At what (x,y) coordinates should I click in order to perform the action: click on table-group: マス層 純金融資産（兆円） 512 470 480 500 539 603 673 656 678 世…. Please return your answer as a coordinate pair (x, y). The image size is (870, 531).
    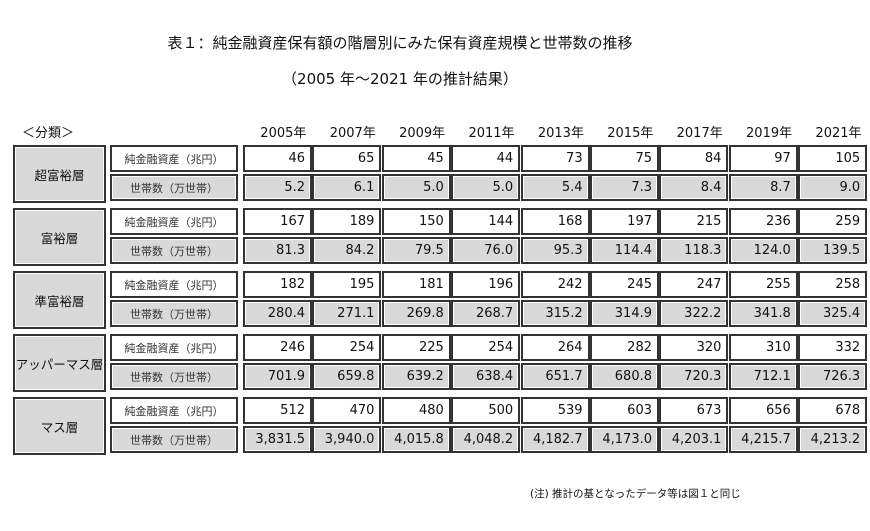
    Looking at the image, I should click on (441, 426).